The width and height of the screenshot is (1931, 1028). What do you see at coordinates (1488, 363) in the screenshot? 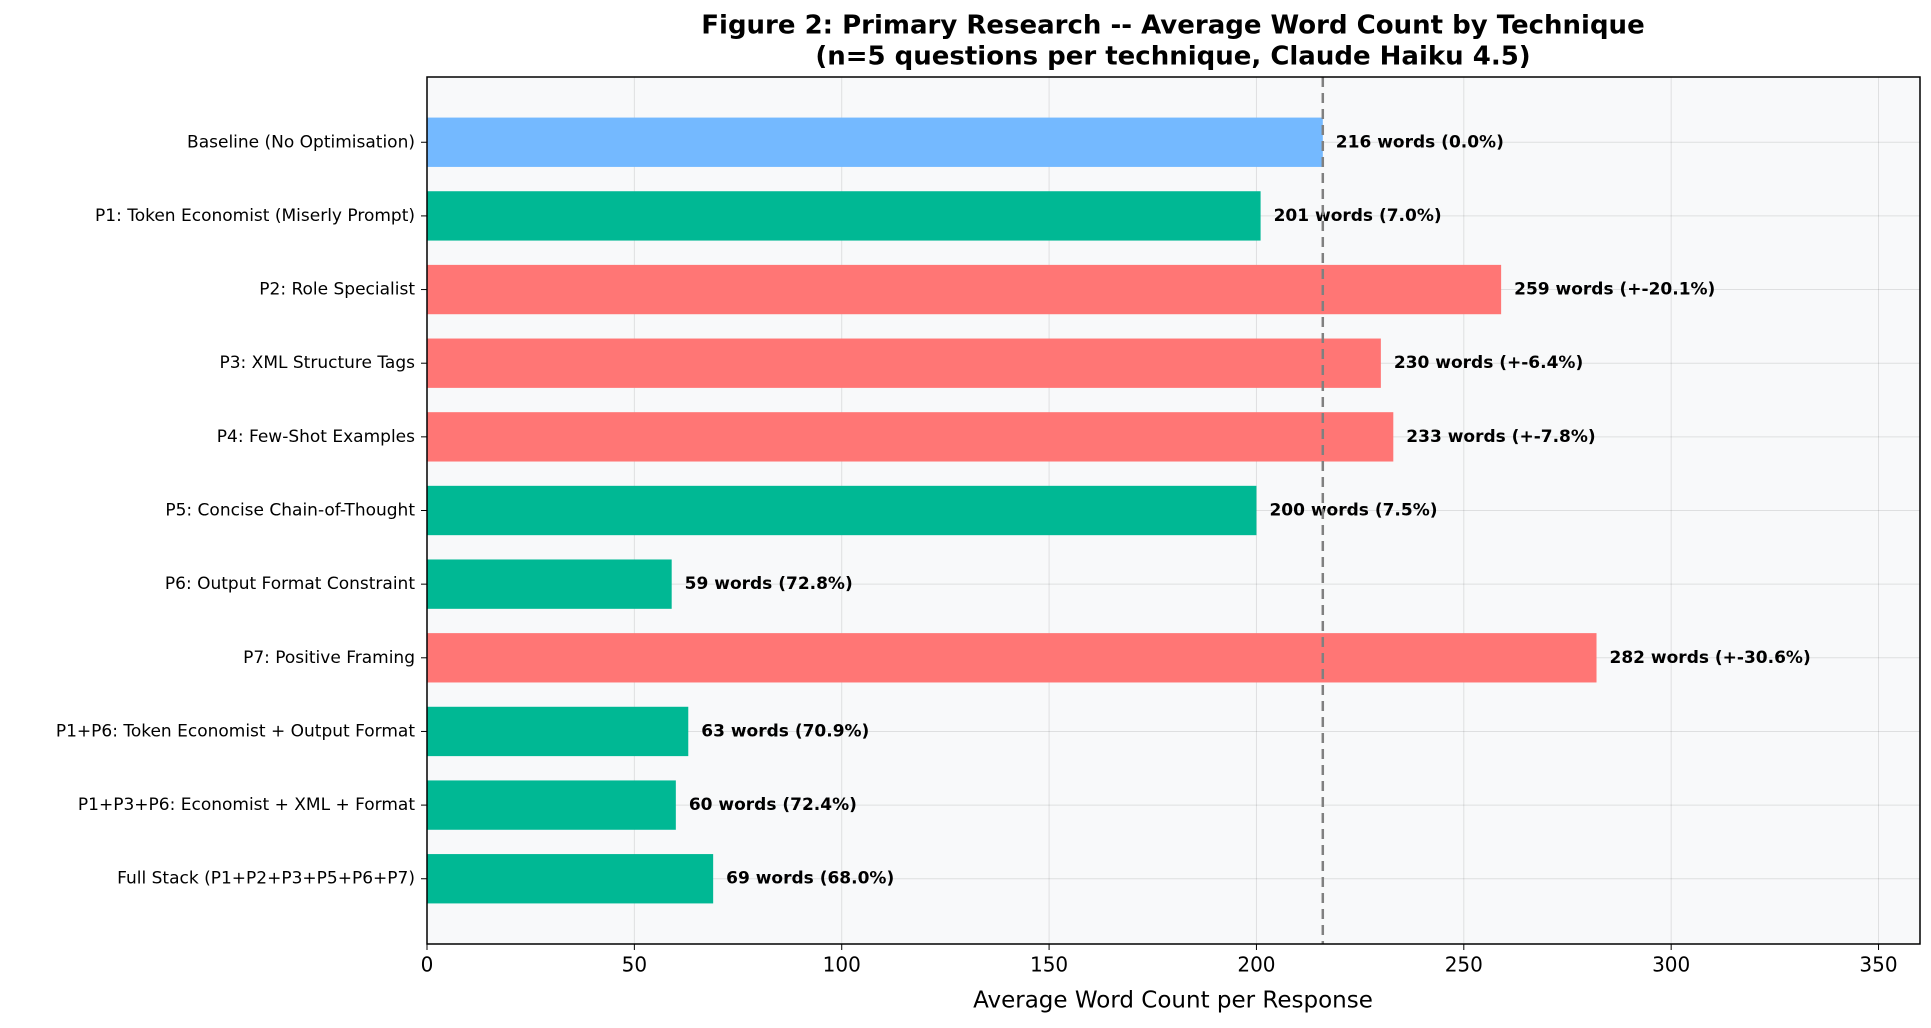
I see `value-label: 230 words (+-6.4%)` at bounding box center [1488, 363].